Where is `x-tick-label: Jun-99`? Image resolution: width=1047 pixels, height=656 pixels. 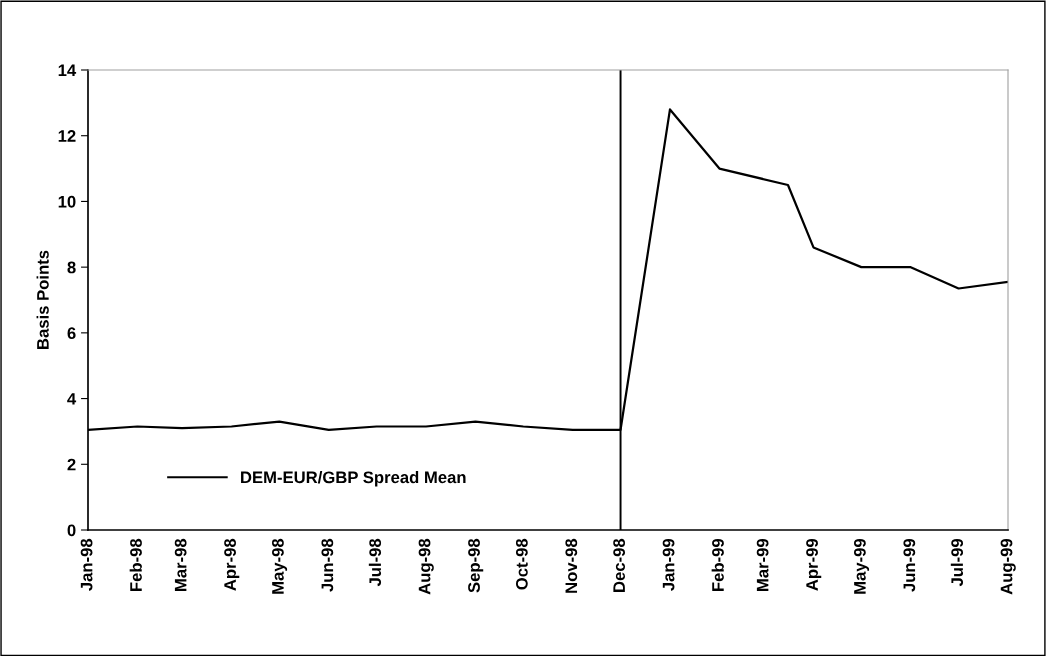
x-tick-label: Jun-99 is located at coordinates (909, 565).